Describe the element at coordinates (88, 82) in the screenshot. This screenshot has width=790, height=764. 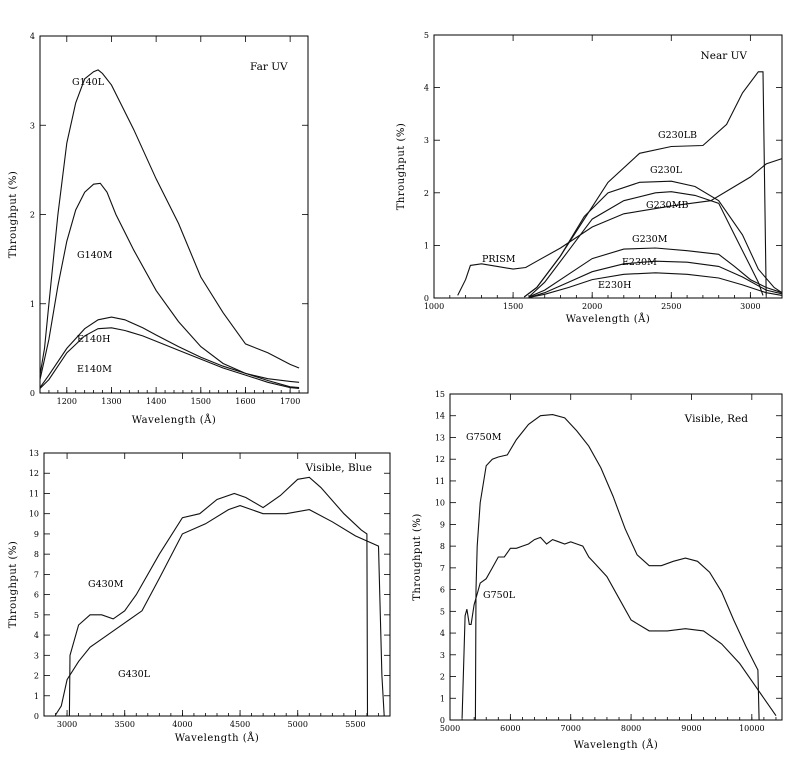
I see `series-label-g140l: G140L` at that location.